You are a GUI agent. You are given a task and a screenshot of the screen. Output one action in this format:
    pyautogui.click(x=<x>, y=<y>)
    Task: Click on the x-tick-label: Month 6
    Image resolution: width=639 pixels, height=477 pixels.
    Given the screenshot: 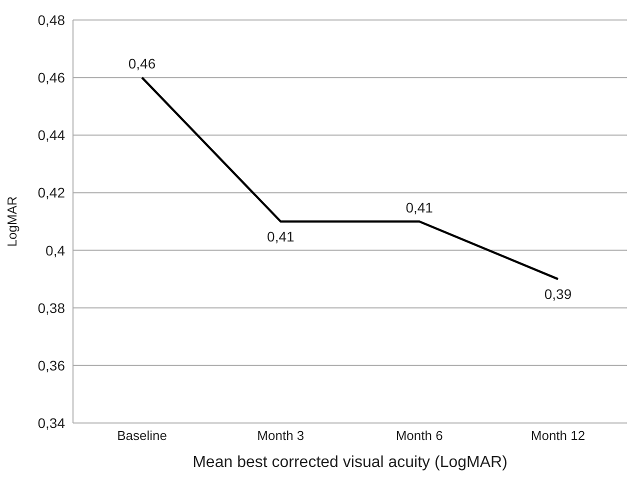 What is the action you would take?
    pyautogui.click(x=419, y=436)
    